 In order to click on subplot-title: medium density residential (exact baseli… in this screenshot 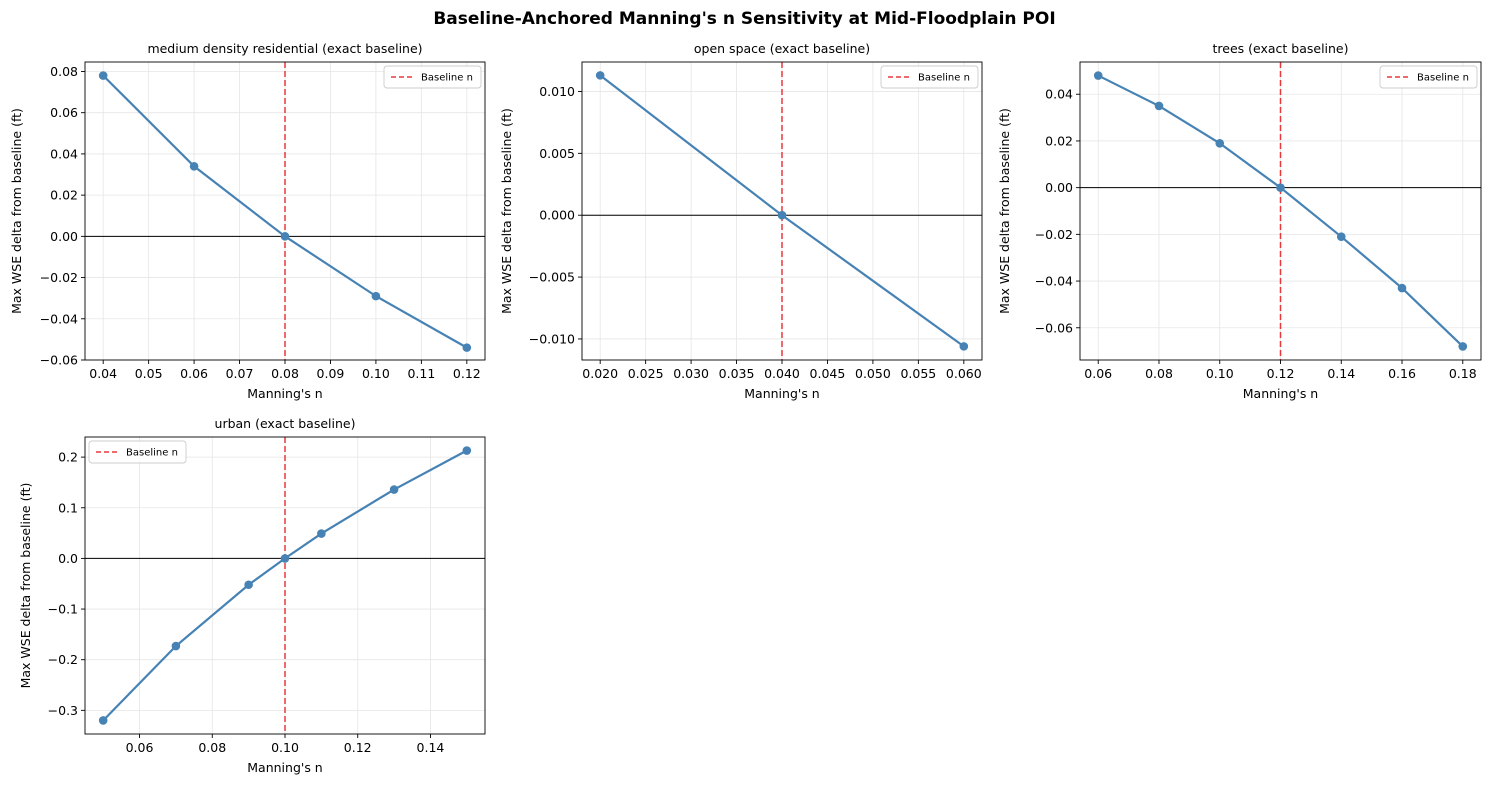, I will do `click(284, 48)`.